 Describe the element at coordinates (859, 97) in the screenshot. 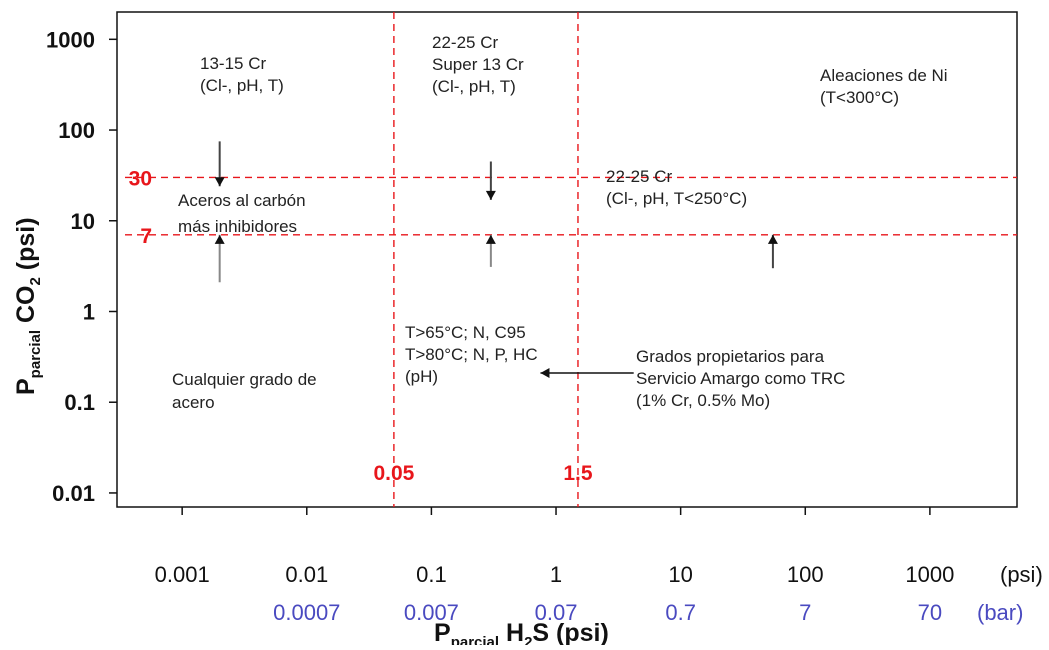

I see `region-label-line: (T<300°C)` at that location.